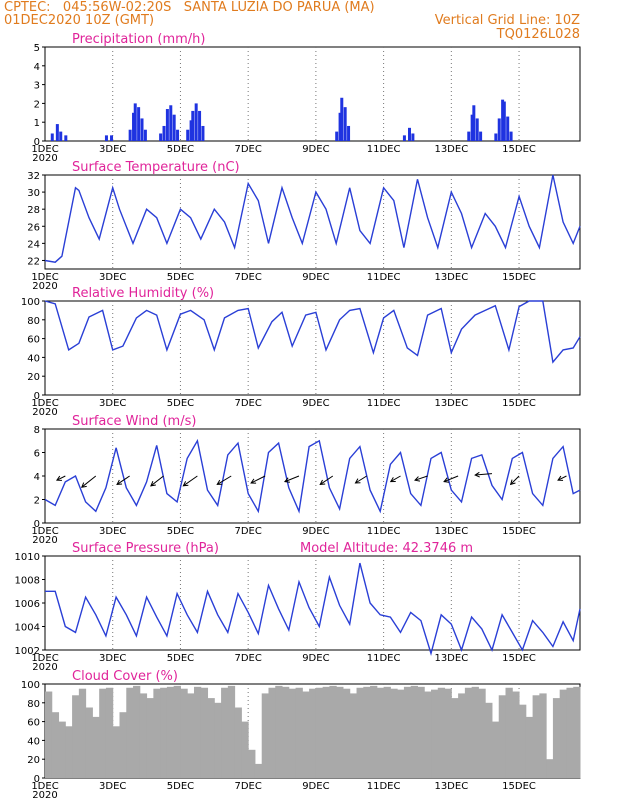 This screenshot has width=618, height=800. What do you see at coordinates (44, 158) in the screenshot?
I see `precip-year-label: 2020` at bounding box center [44, 158].